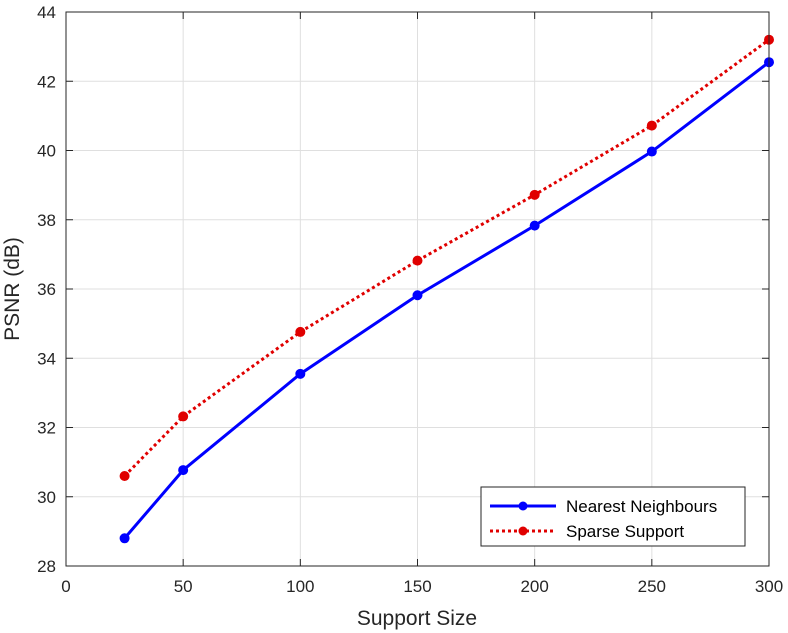 The width and height of the screenshot is (788, 633). Describe the element at coordinates (46, 151) in the screenshot. I see `y-tick-label: 40` at that location.